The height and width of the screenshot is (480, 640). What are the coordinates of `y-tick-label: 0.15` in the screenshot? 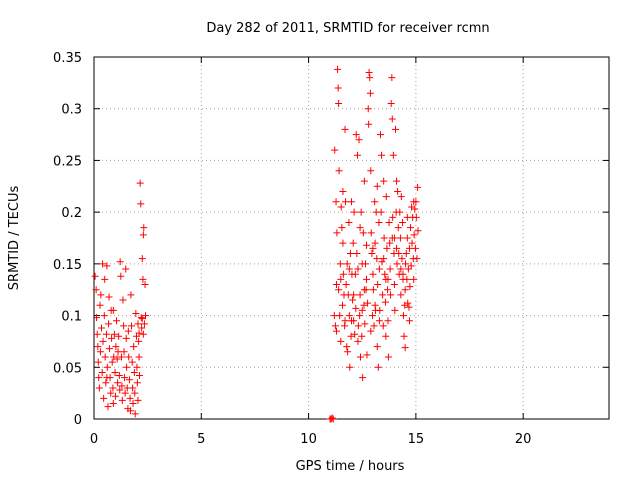 It's located at (67, 265).